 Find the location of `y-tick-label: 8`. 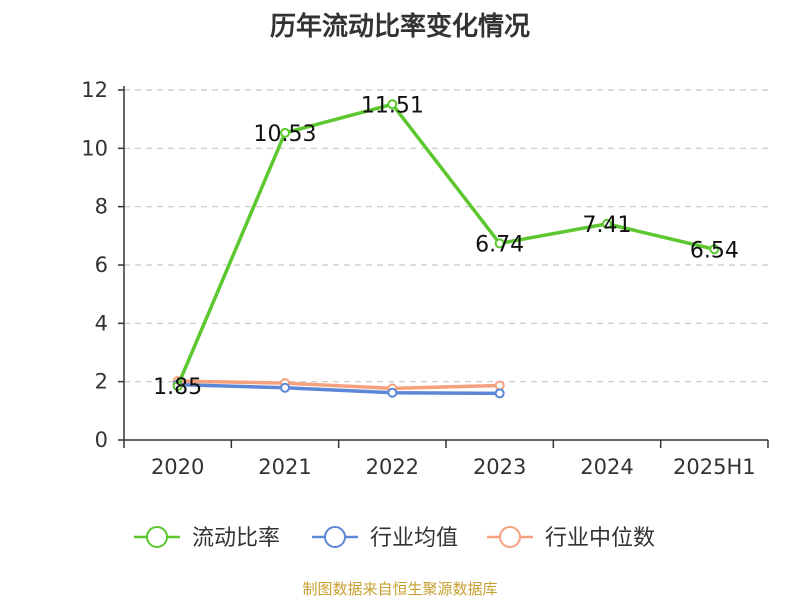

y-tick-label: 8 is located at coordinates (101, 207).